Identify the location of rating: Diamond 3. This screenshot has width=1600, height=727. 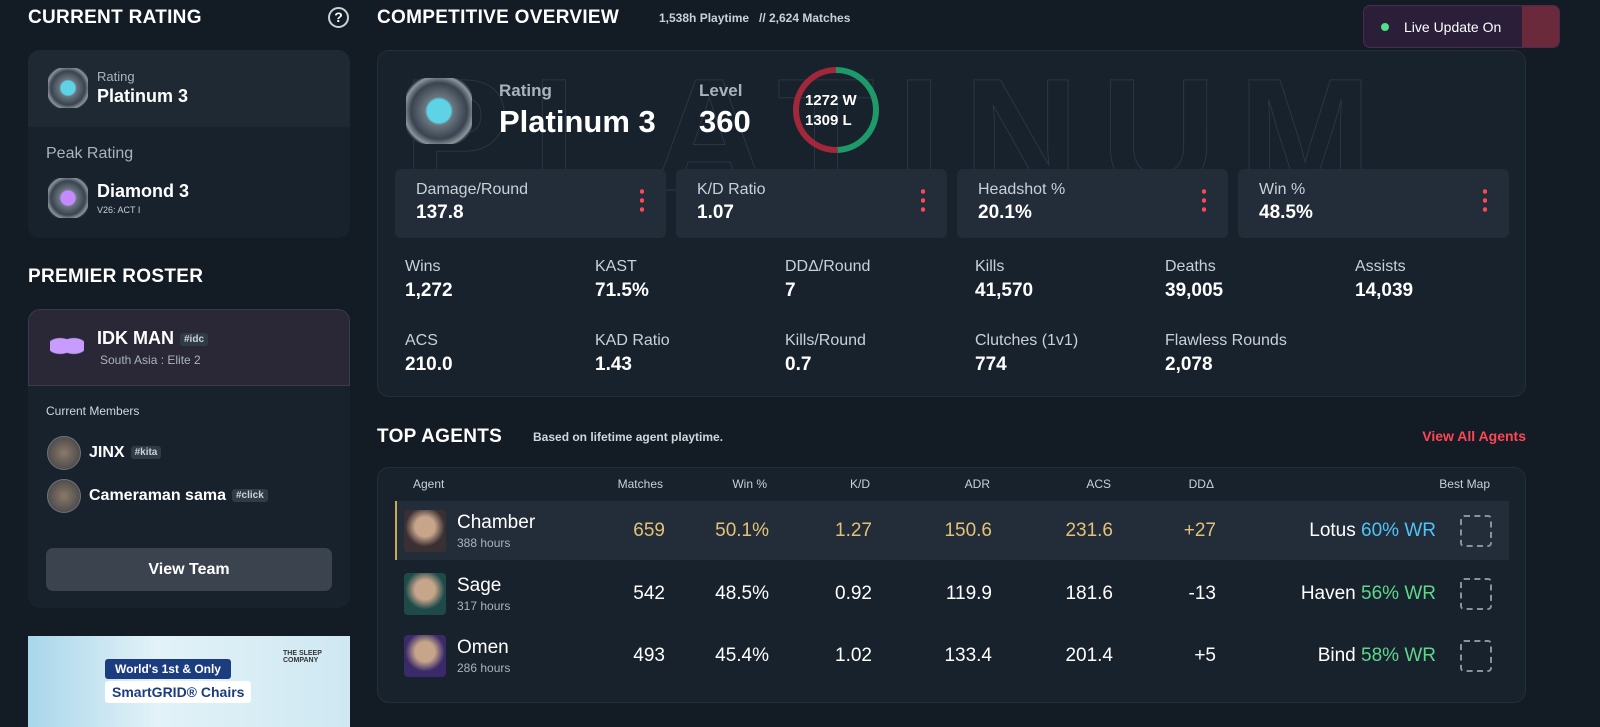
(143, 191).